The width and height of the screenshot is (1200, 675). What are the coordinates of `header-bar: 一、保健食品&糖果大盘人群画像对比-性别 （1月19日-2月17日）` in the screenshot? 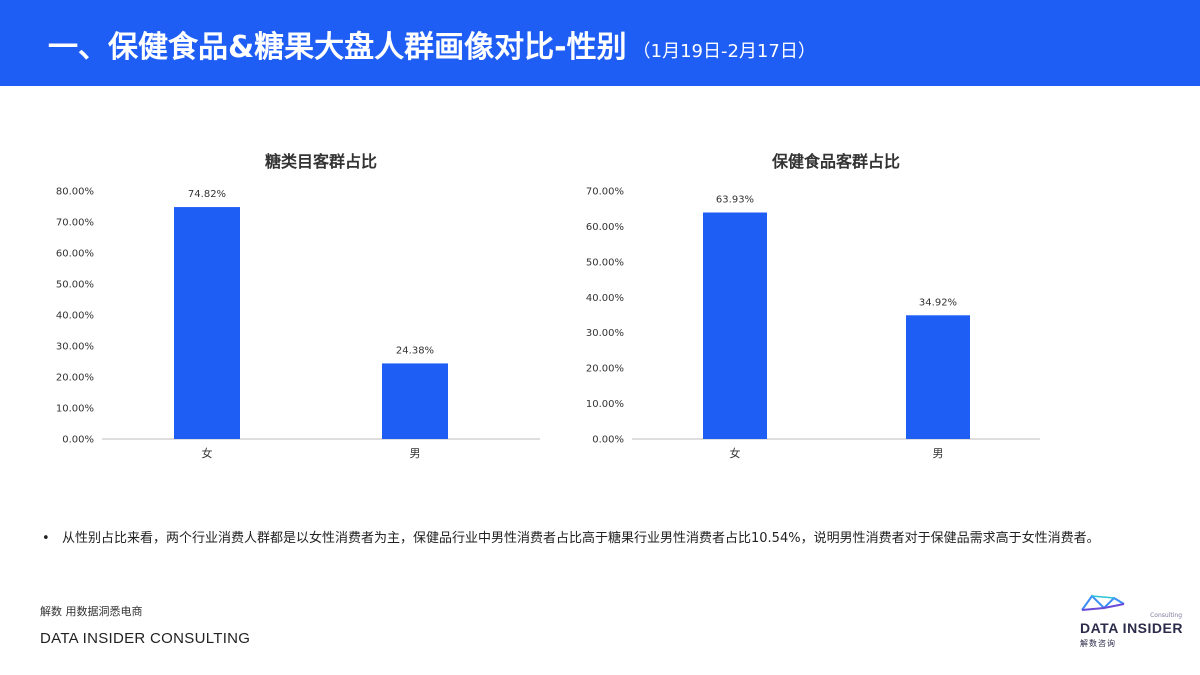 It's located at (600, 43).